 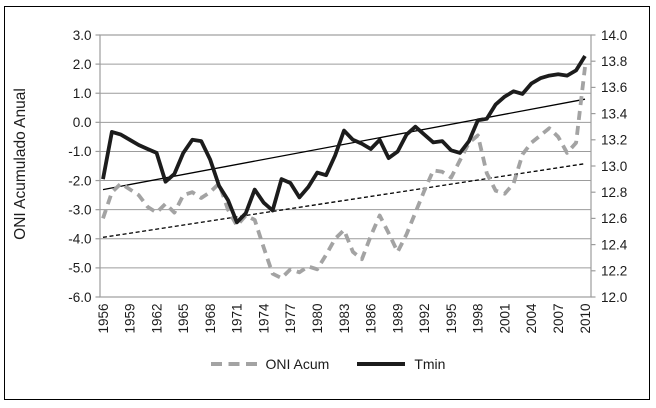 I want to click on x-axis-tick-label: 1995, so click(x=451, y=319).